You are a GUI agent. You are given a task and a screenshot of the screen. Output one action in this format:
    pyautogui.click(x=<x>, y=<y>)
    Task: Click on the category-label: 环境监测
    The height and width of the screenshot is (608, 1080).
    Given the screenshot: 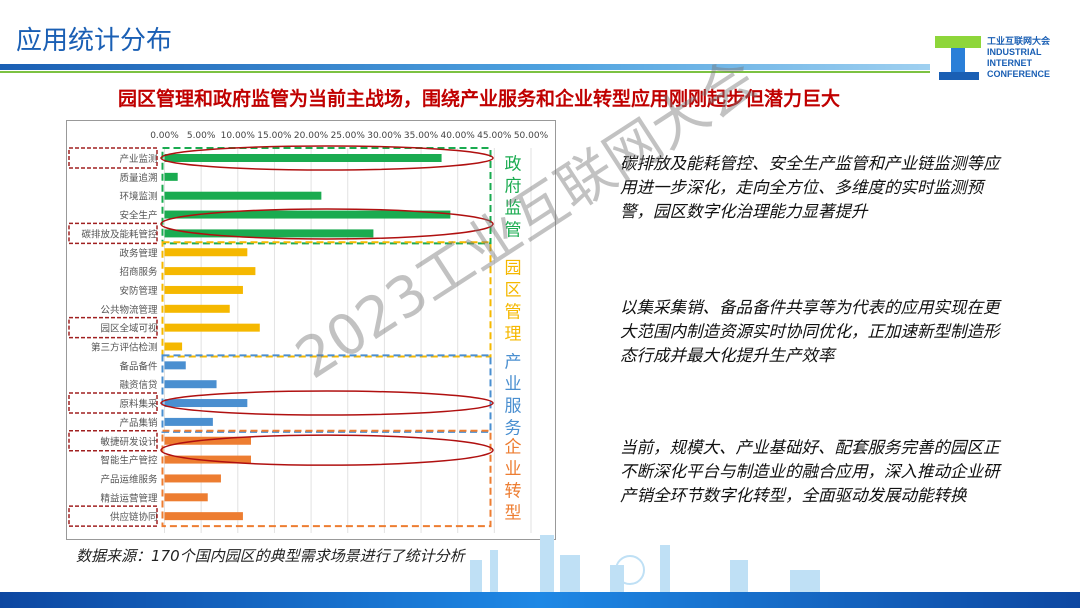 What is the action you would take?
    pyautogui.click(x=138, y=197)
    